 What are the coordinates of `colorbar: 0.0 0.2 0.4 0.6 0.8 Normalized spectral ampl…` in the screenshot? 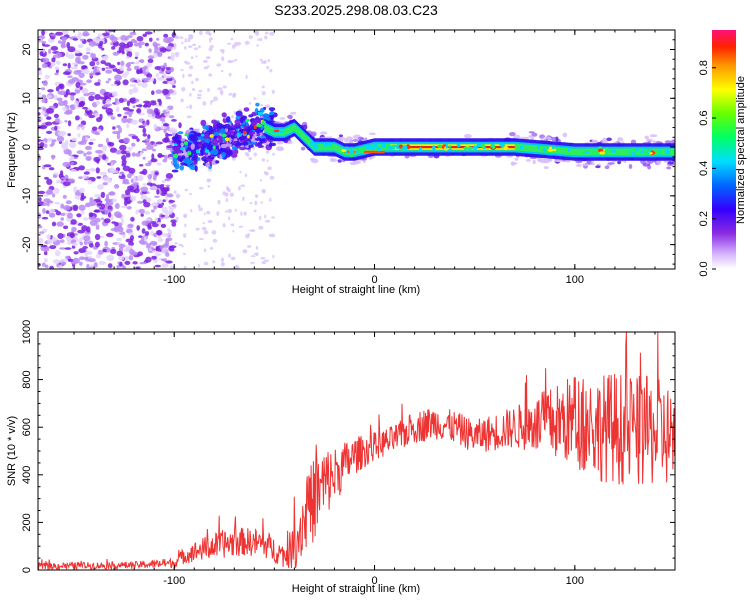 It's located at (722, 153).